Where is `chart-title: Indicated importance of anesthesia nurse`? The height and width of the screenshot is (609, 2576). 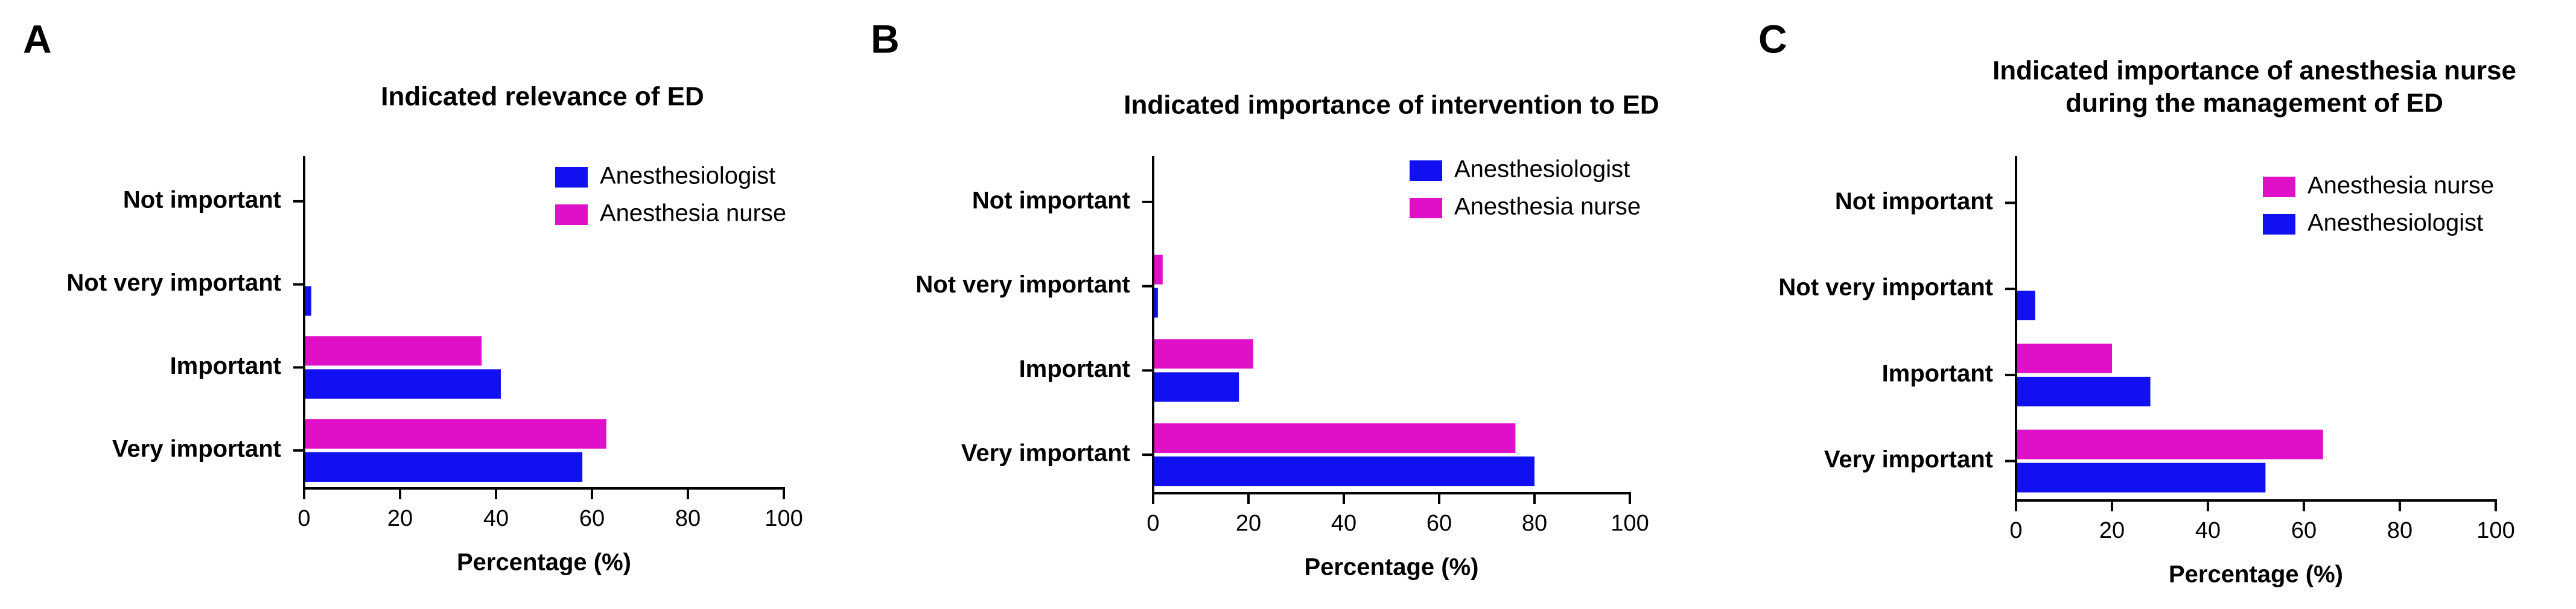
chart-title: Indicated importance of anesthesia nurse is located at coordinates (2254, 71).